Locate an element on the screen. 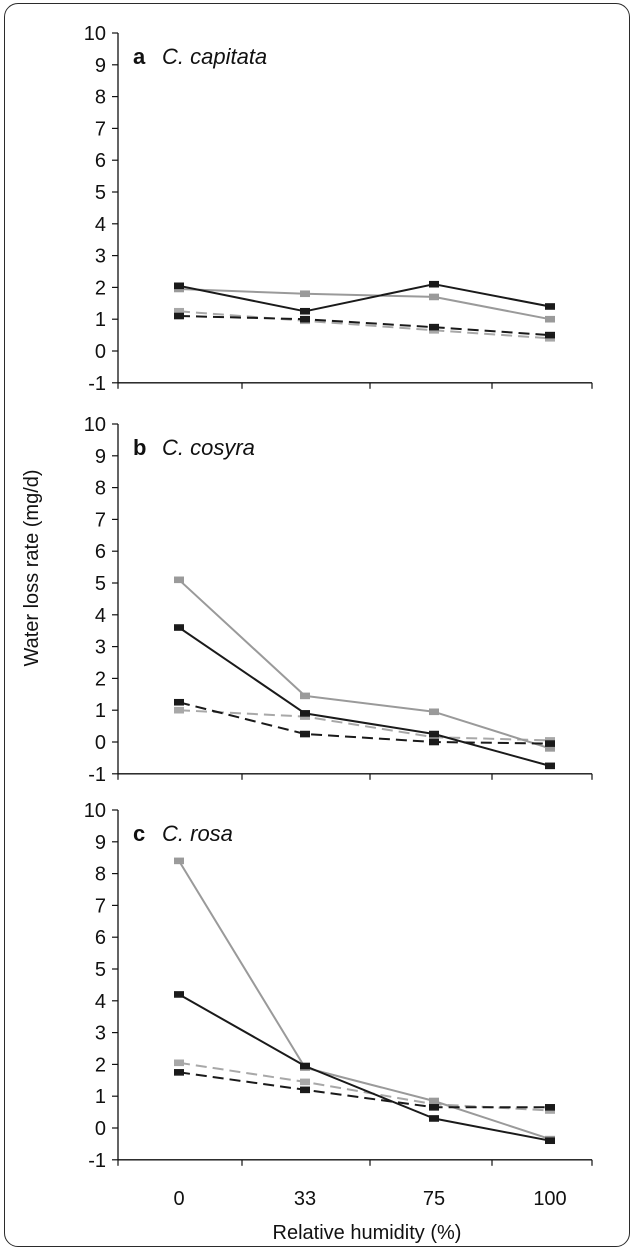 This screenshot has height=1251, width=636. panel-species-label: C. cosyra is located at coordinates (208, 447).